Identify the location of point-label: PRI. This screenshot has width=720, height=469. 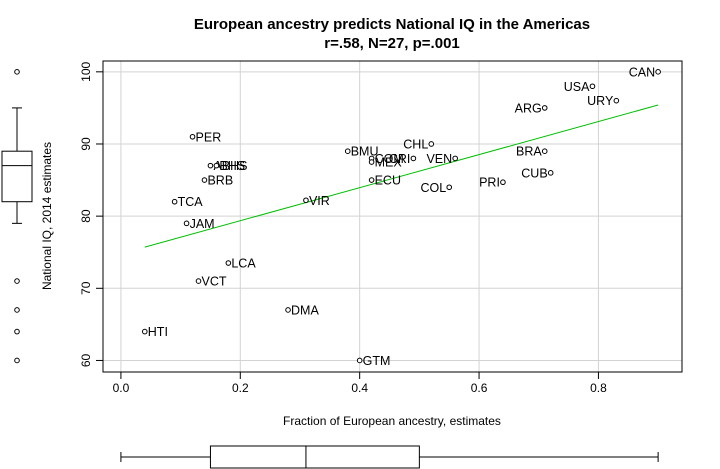
(489, 183).